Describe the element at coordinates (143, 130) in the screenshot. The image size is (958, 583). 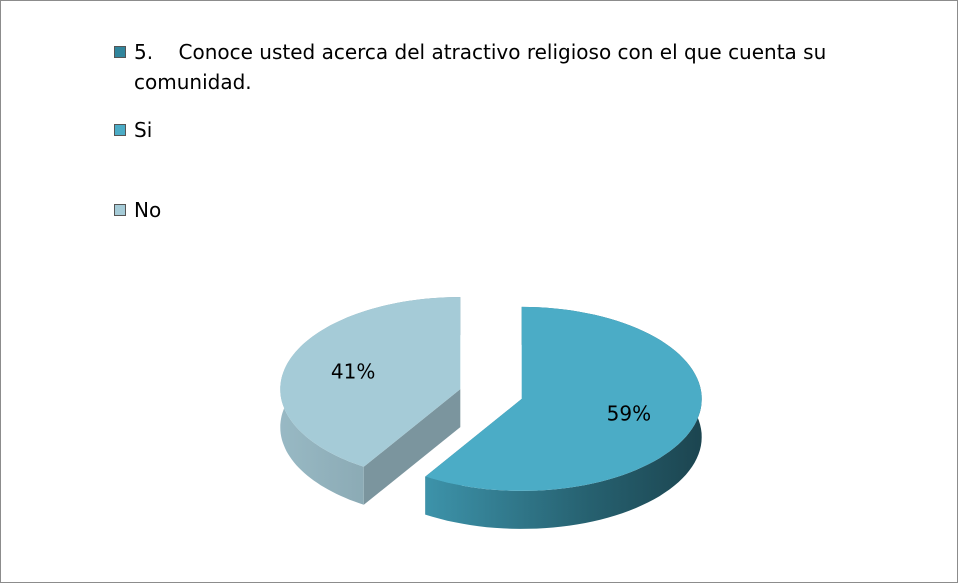
I see `legend-label: Si` at that location.